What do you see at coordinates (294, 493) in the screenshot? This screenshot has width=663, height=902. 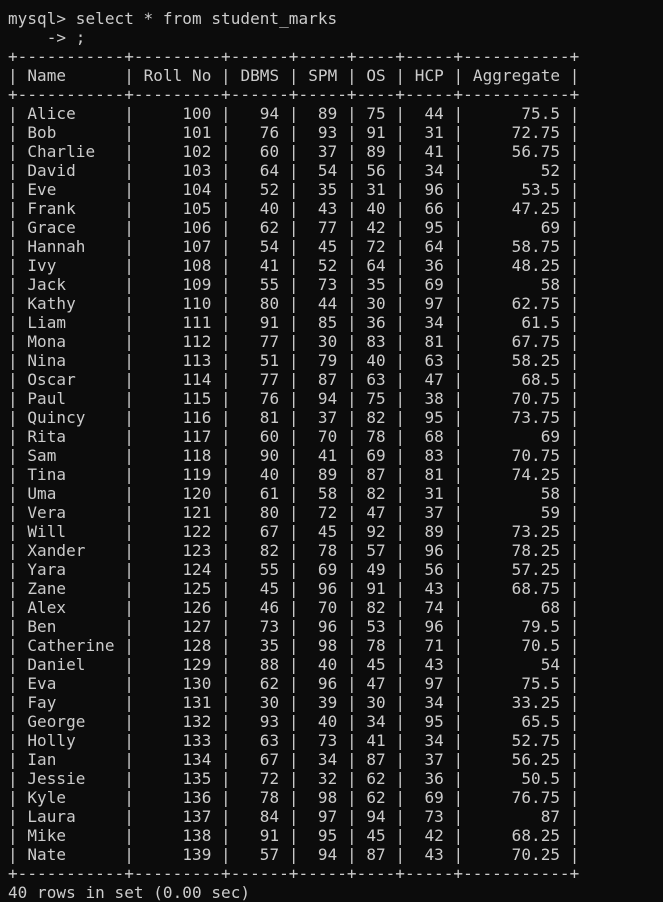 I see `table-row: | Uma | 120 | 61 | 58 | 82 | 31 | 58 |` at bounding box center [294, 493].